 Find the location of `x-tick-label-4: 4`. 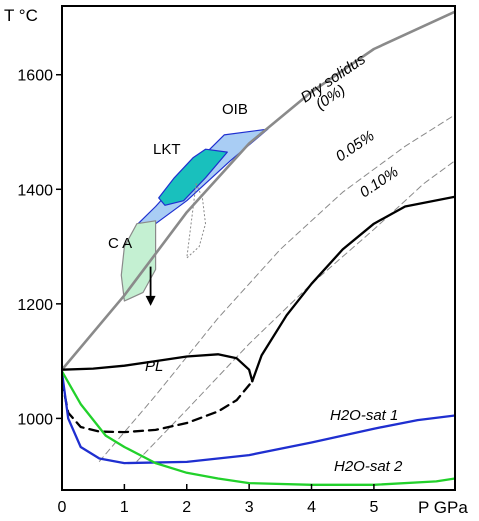

x-tick-label-4: 4 is located at coordinates (311, 507).